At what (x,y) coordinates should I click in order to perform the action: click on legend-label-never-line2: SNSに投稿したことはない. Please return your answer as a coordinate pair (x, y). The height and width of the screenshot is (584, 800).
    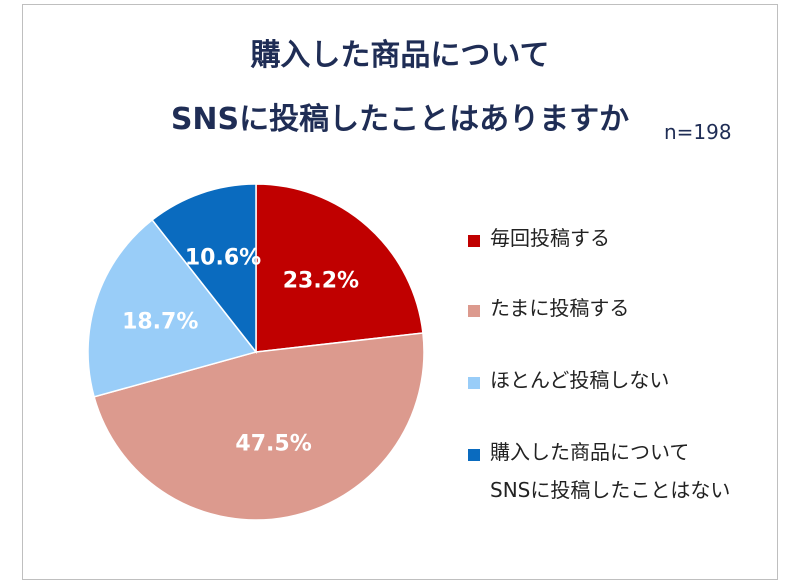
    Looking at the image, I should click on (610, 490).